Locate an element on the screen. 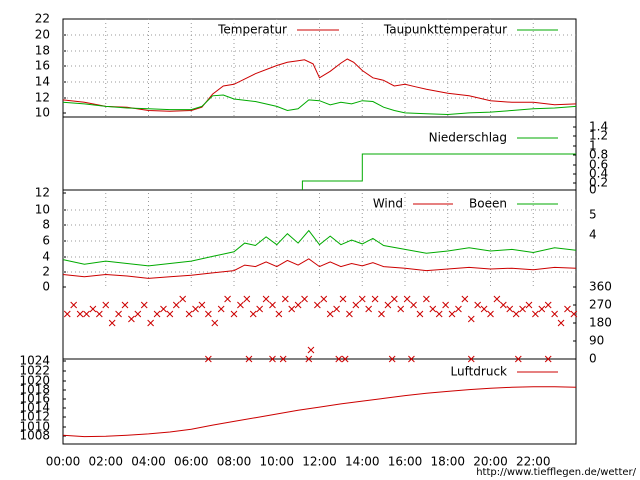 The height and width of the screenshot is (480, 640). temperature-tick-label: 10 is located at coordinates (42, 113).